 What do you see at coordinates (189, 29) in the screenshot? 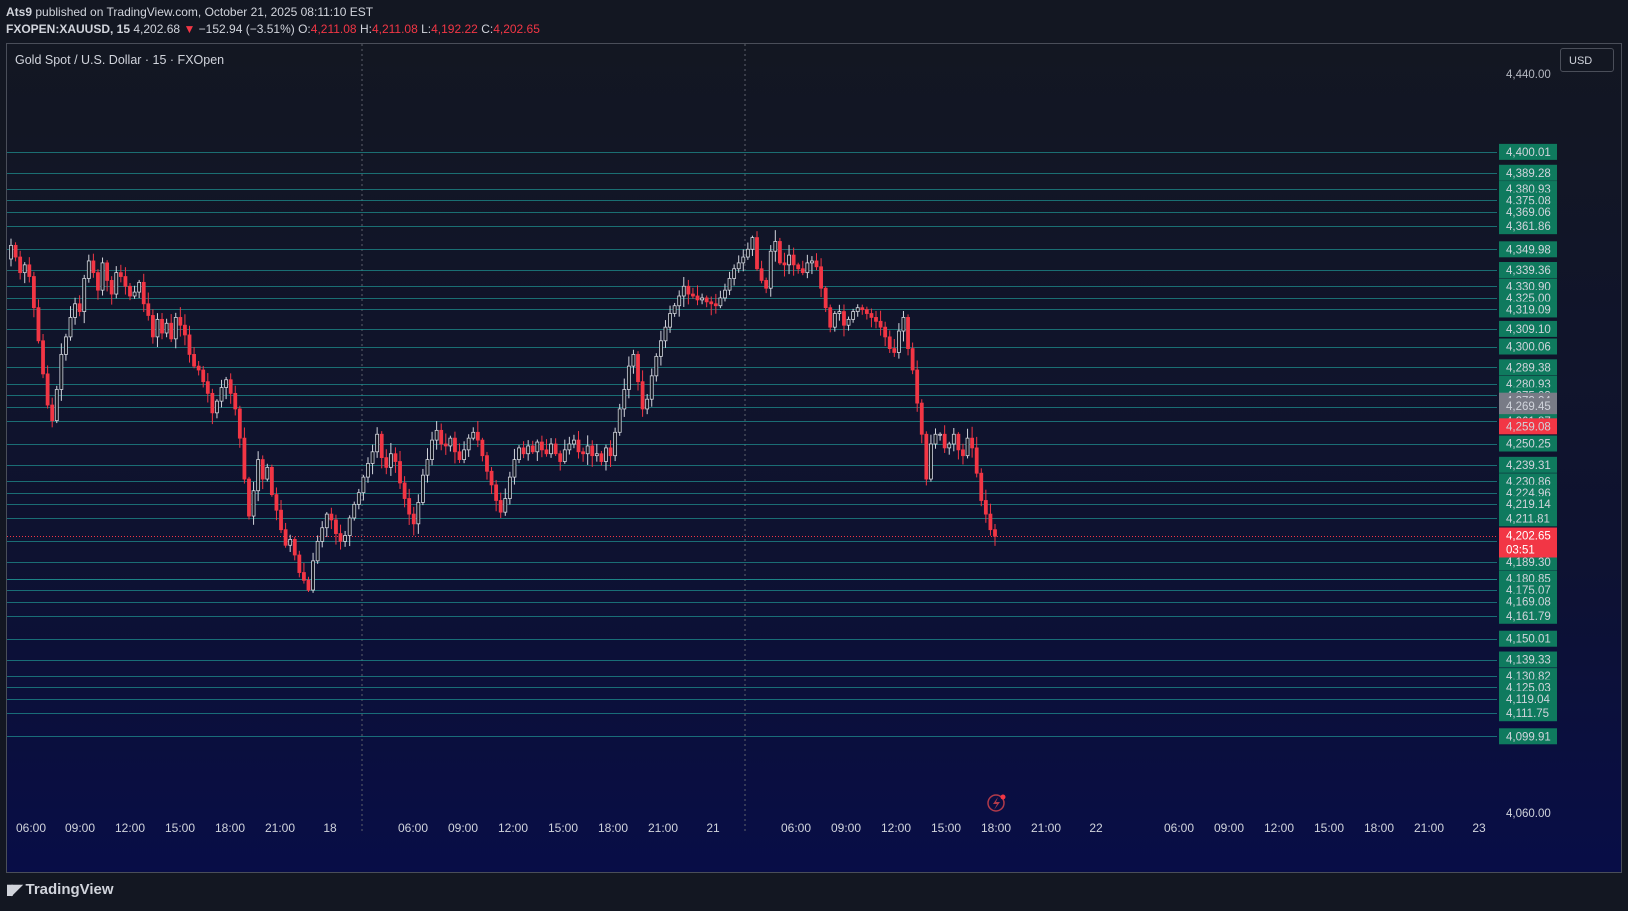
I see `change-arrow-icon: ▼` at bounding box center [189, 29].